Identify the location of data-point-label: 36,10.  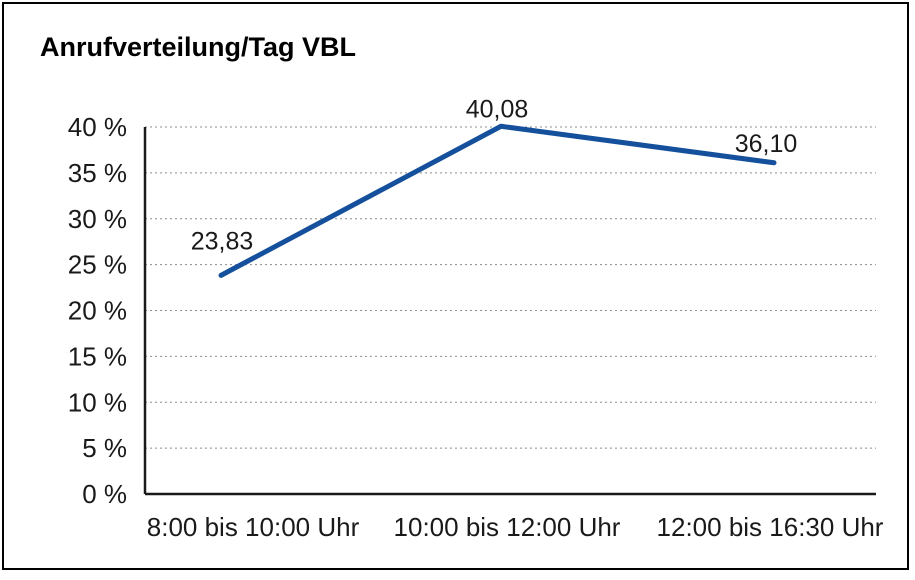
(766, 144).